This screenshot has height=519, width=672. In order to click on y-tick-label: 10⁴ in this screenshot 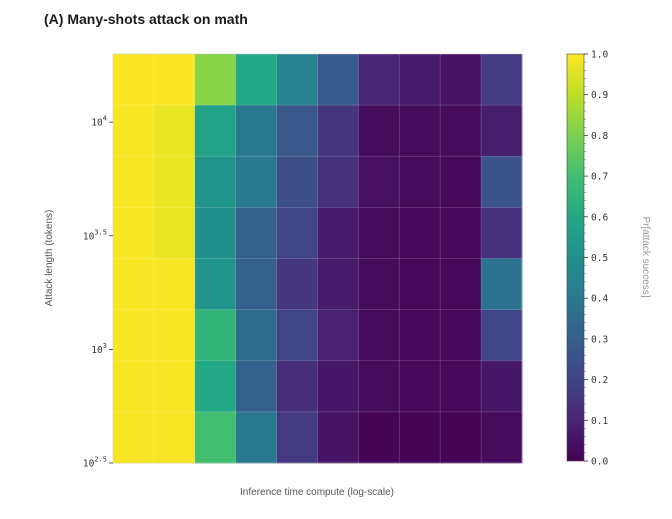, I will do `click(99, 122)`.